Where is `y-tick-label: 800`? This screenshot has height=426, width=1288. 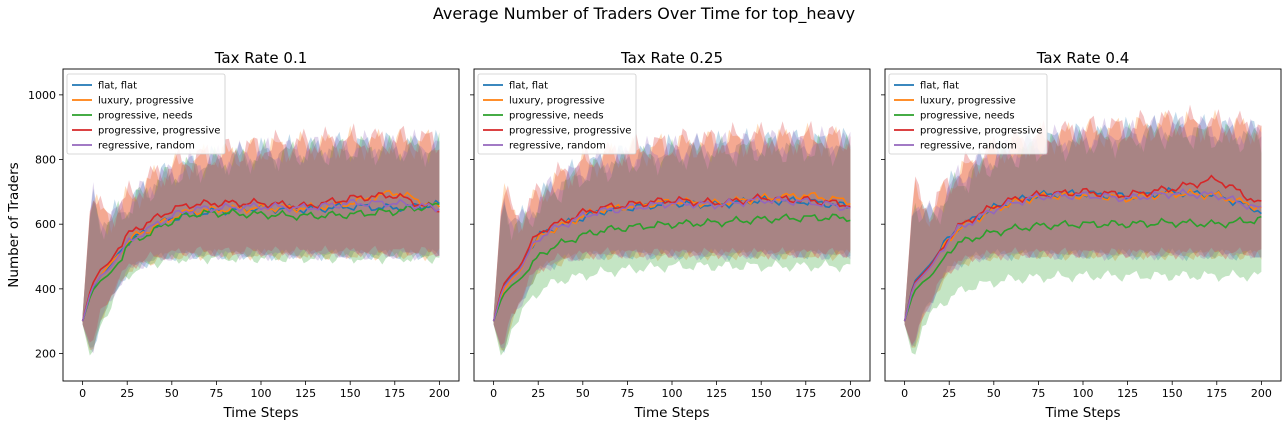 y-tick-label: 800 is located at coordinates (45, 160).